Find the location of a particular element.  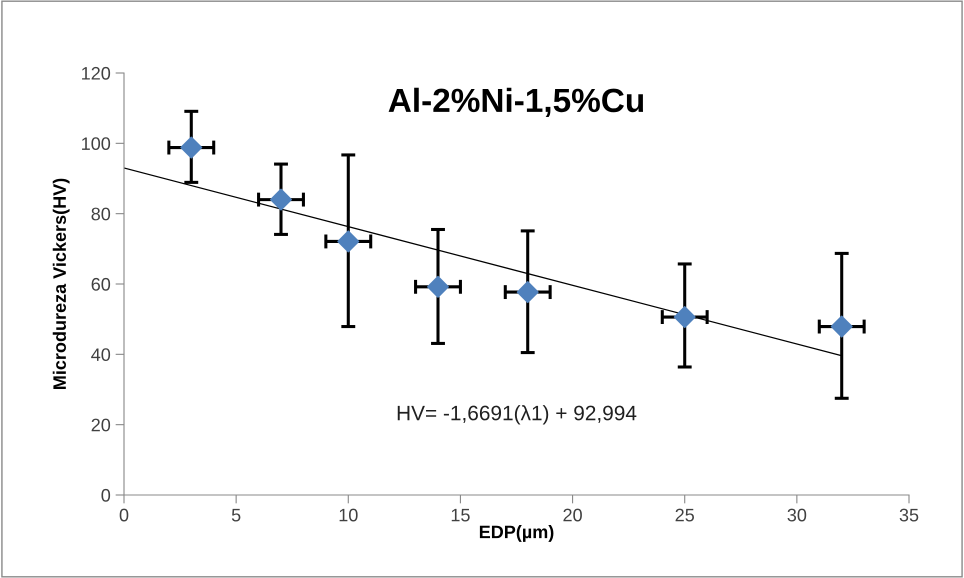

y-tick-label: 40 is located at coordinates (100, 355).